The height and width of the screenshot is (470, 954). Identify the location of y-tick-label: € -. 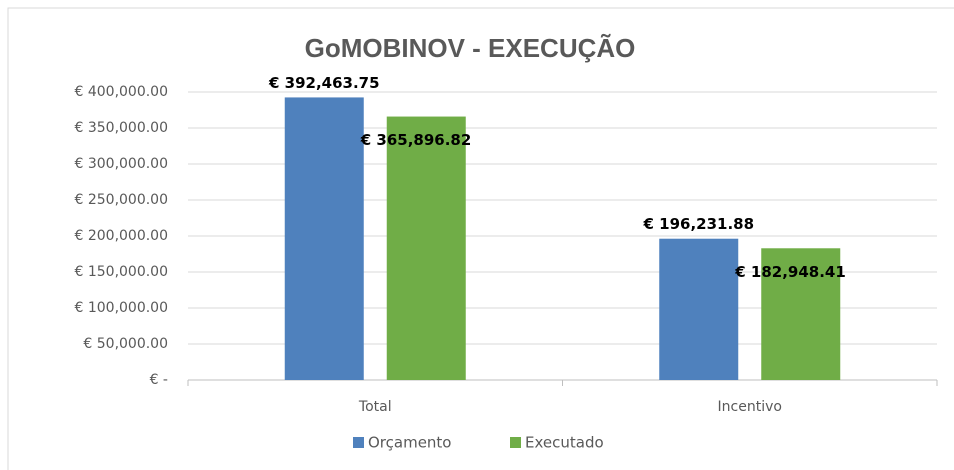
(159, 380).